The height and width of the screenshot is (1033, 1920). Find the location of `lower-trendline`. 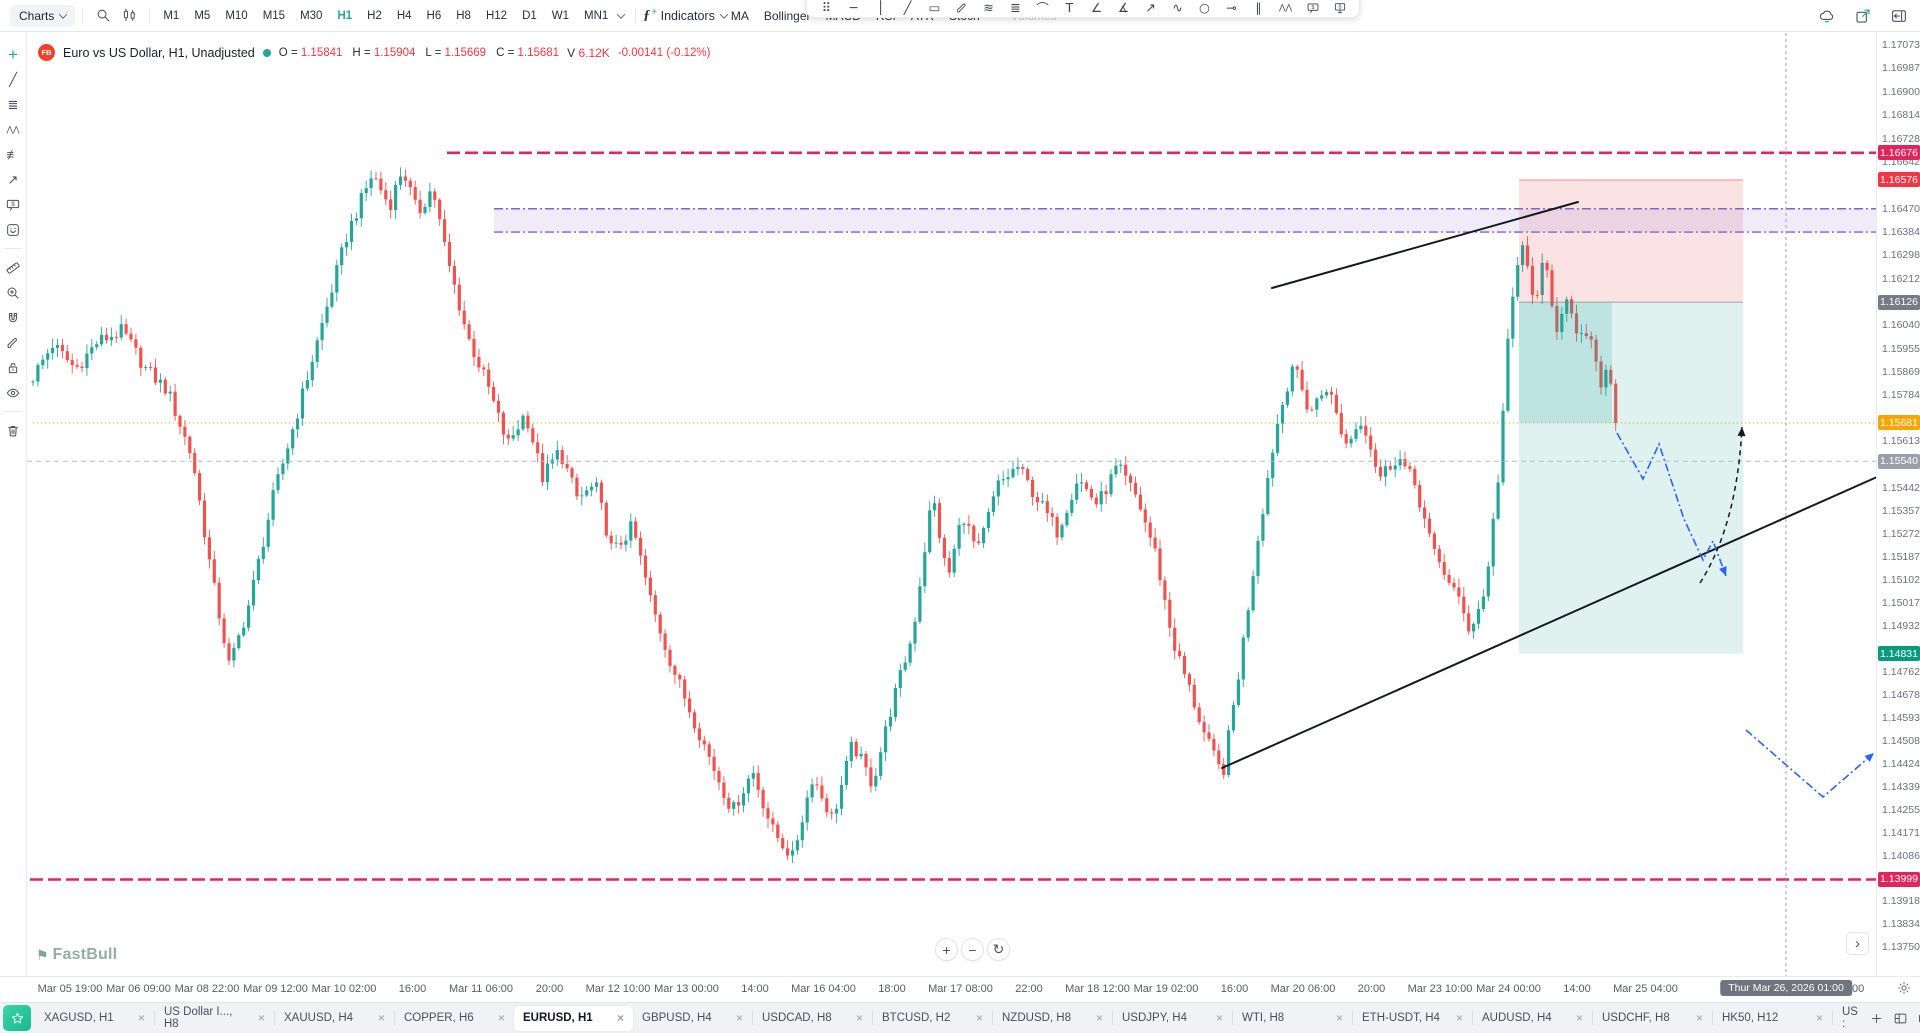

lower-trendline is located at coordinates (1549, 622).